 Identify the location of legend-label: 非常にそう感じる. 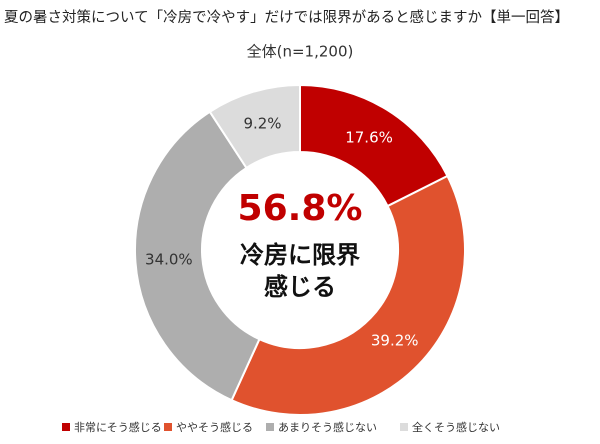
(118, 427).